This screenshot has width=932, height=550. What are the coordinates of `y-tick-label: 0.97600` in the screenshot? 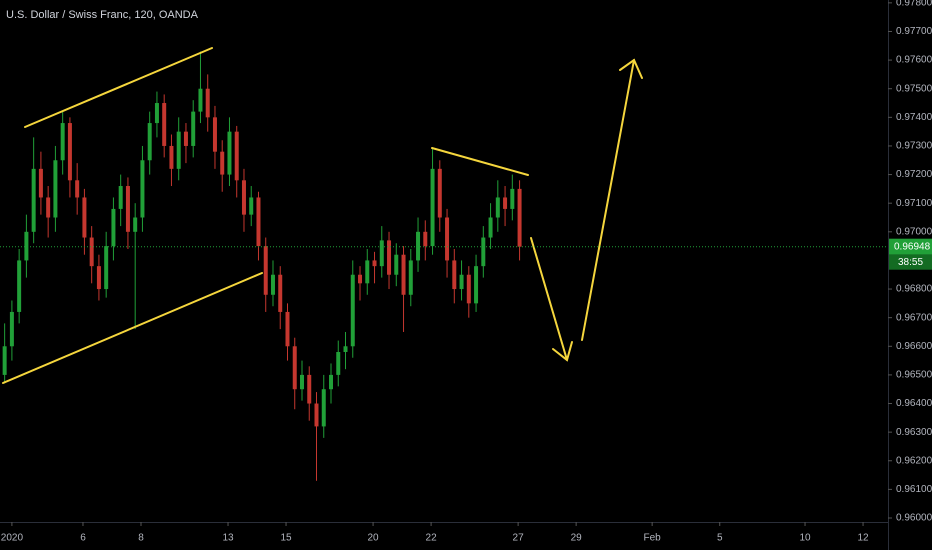 It's located at (914, 60).